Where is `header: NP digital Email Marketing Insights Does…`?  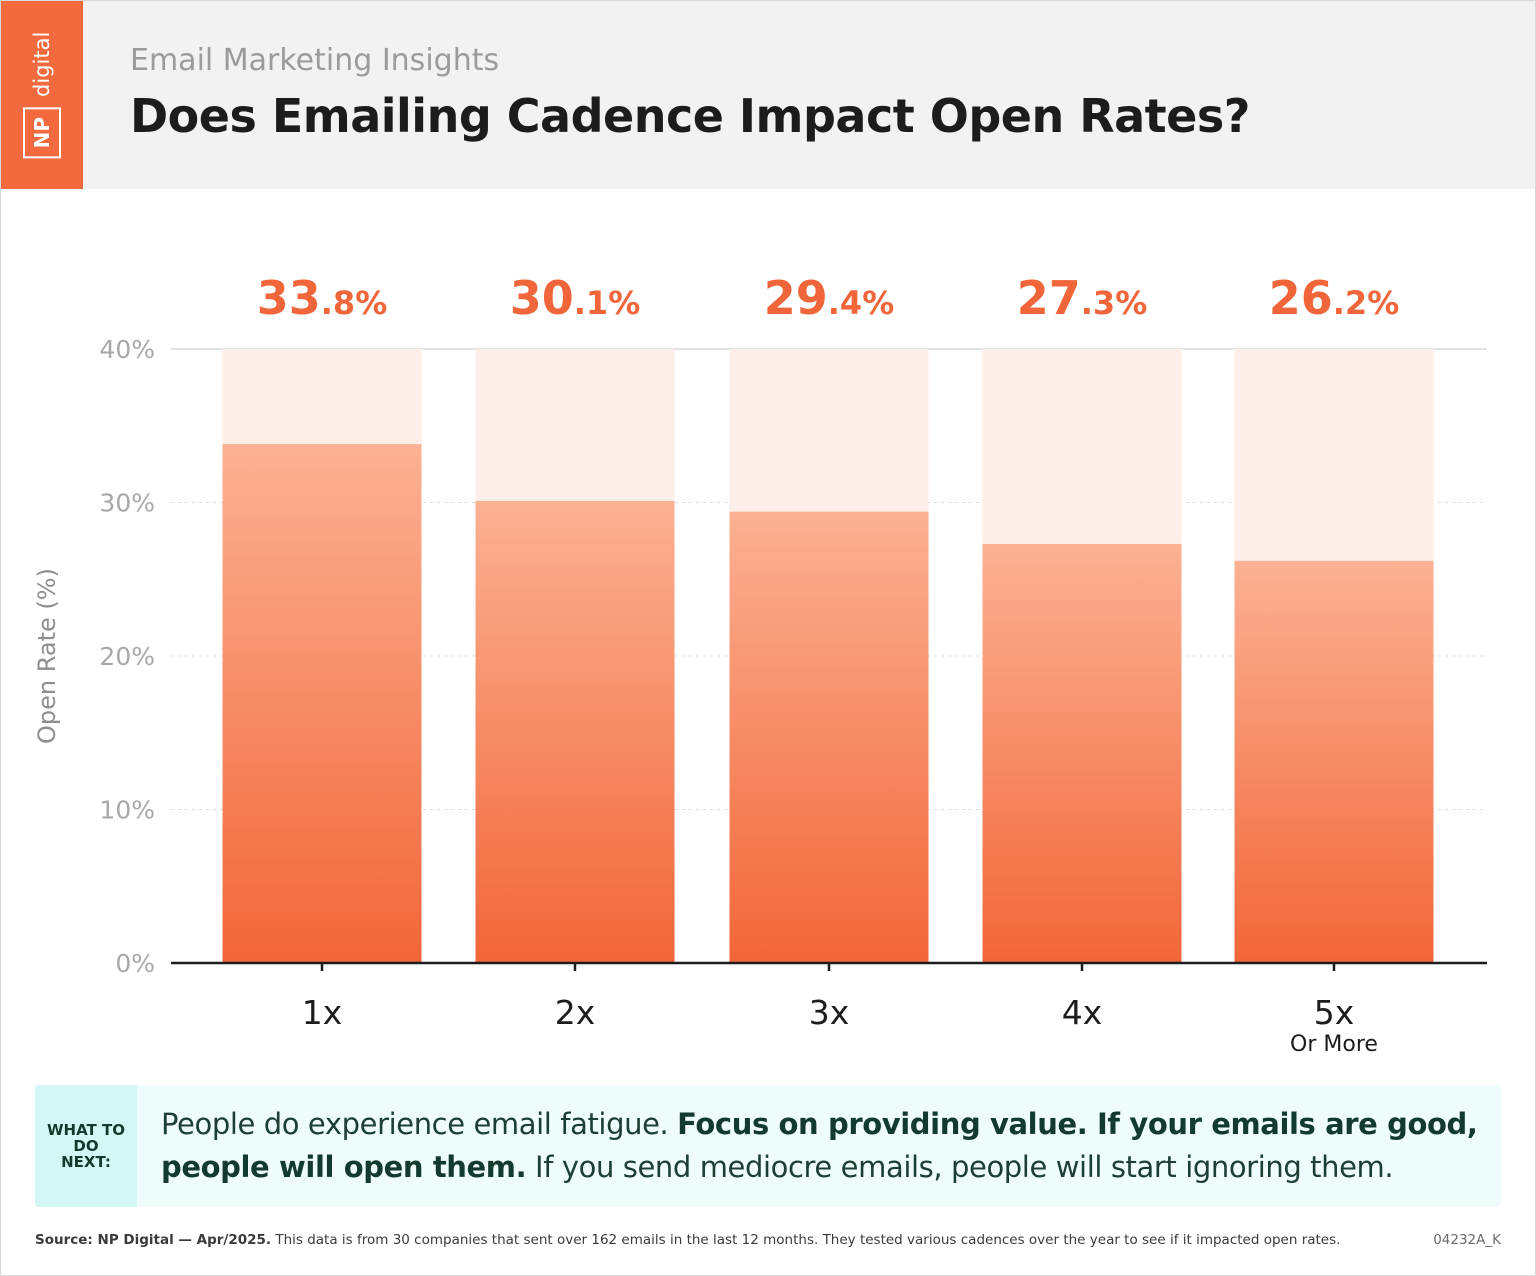
header: NP digital Email Marketing Insights Does… is located at coordinates (768, 95).